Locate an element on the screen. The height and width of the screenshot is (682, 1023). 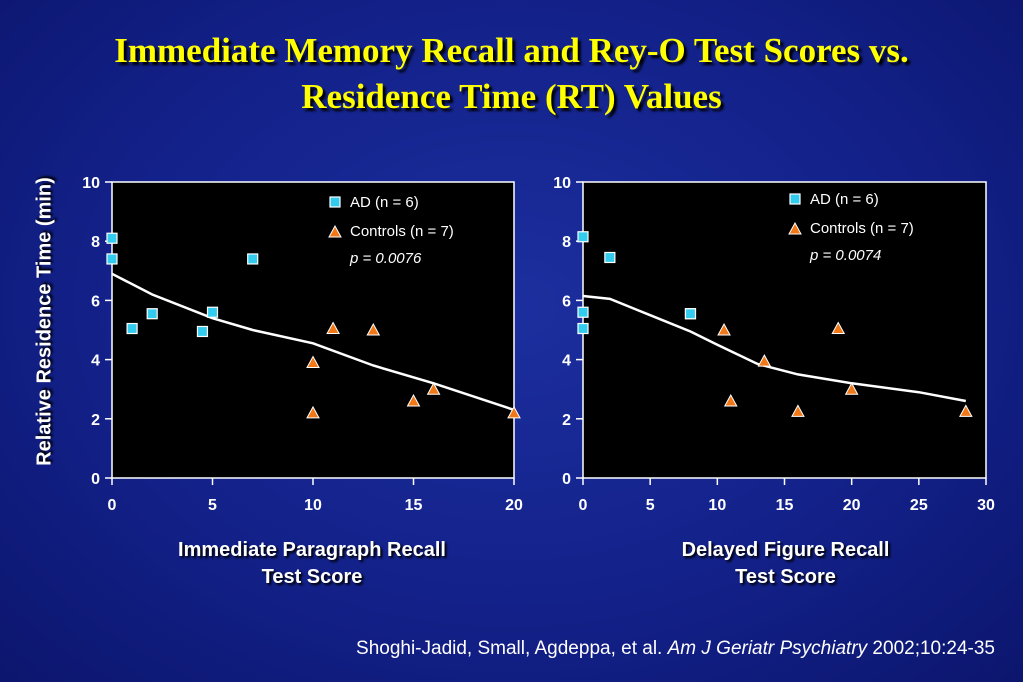
chart-1-x-axis-title: Immediate Paragraph Recall Test Score is located at coordinates (312, 564).